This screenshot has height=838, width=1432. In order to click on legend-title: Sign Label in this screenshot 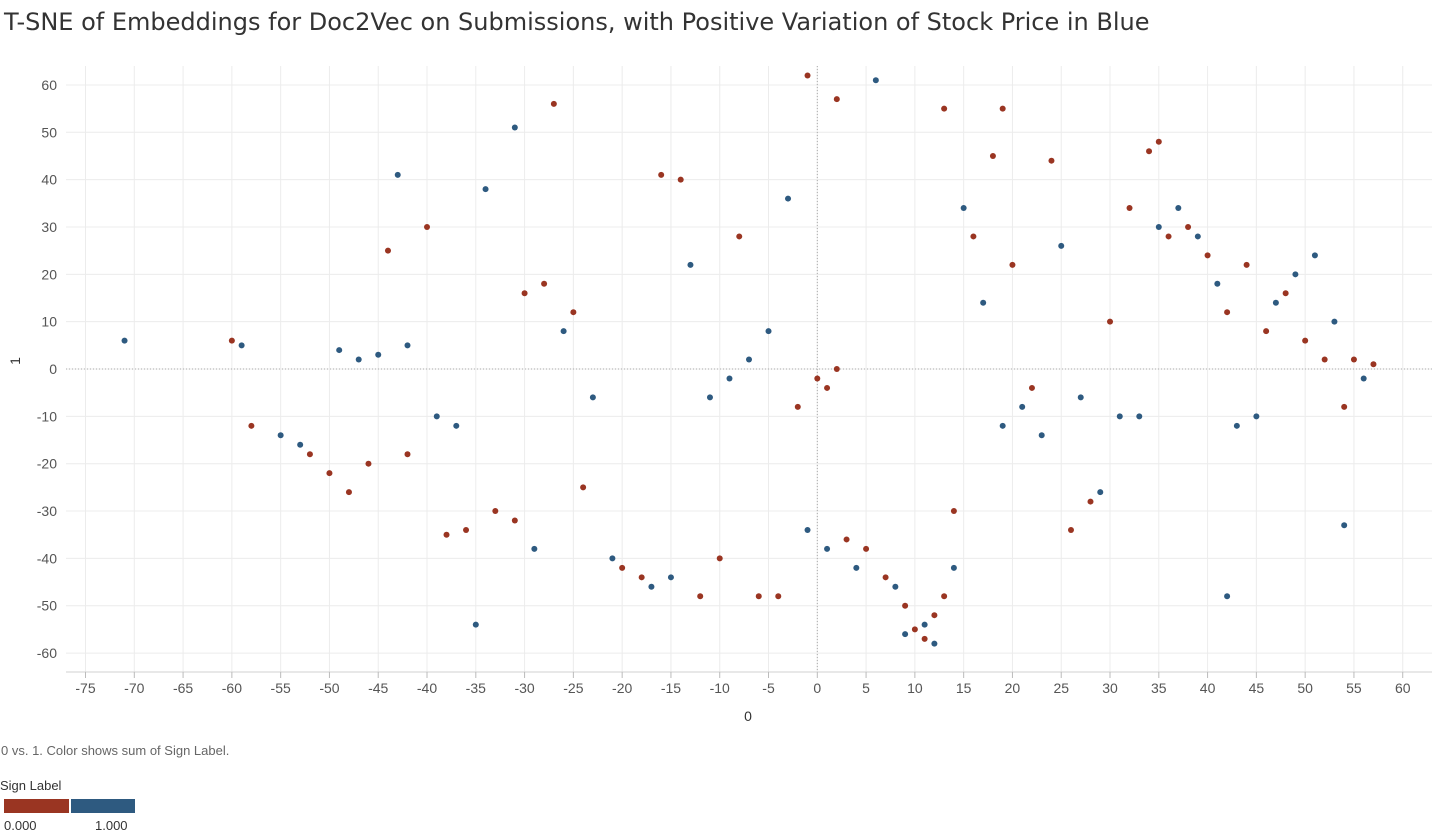, I will do `click(31, 785)`.